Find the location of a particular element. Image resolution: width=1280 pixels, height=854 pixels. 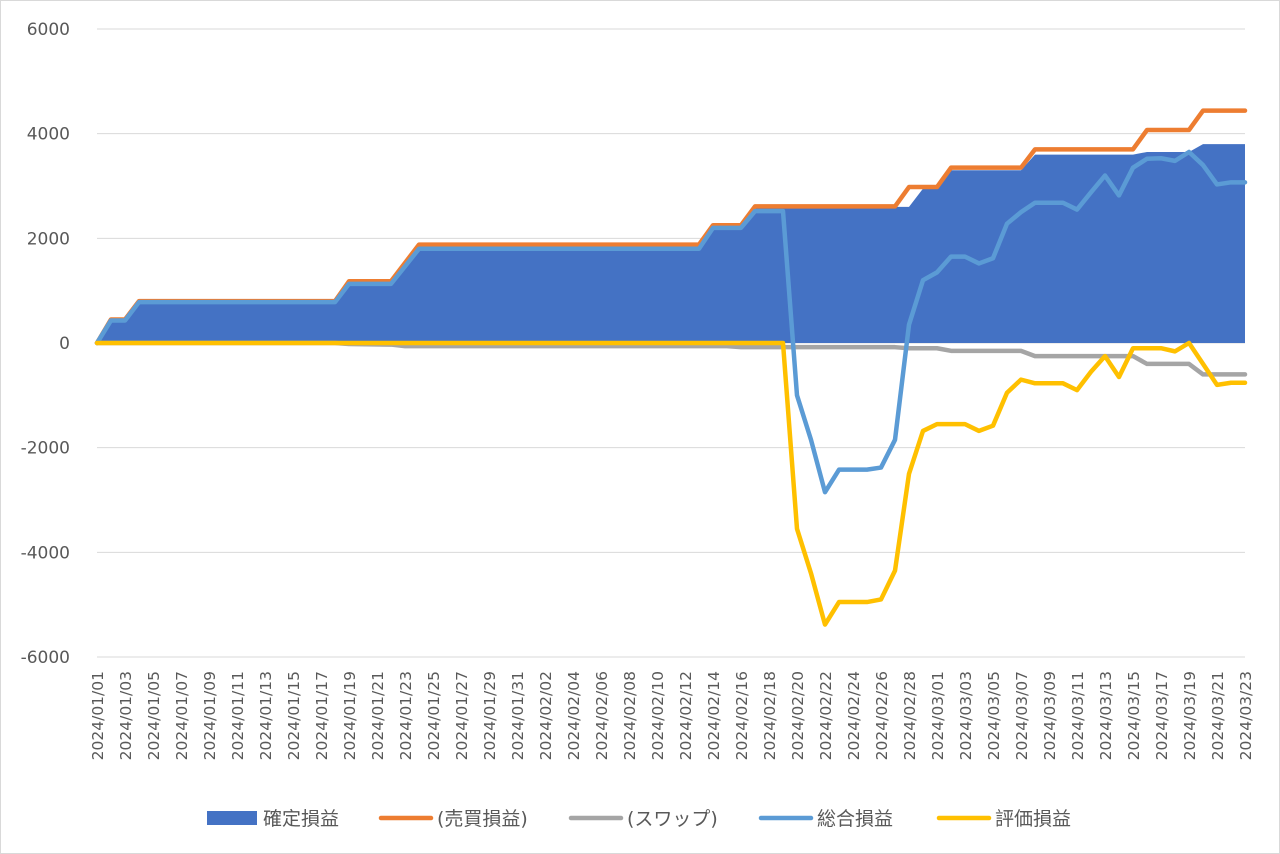

y-tick-label: -2000 is located at coordinates (45, 449).